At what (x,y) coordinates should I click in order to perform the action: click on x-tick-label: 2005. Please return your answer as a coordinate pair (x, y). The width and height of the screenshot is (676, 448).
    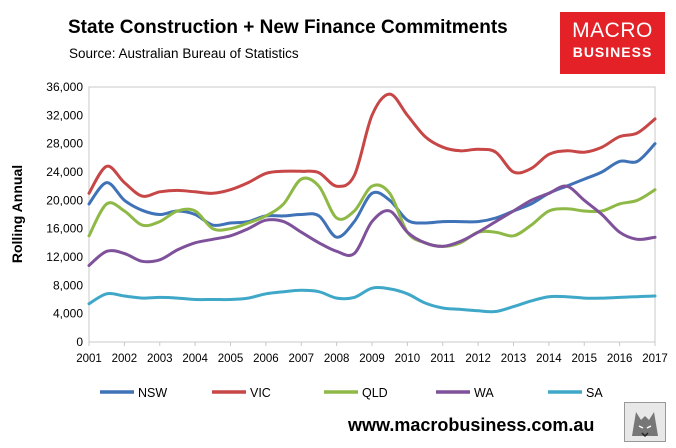
    Looking at the image, I should click on (231, 359).